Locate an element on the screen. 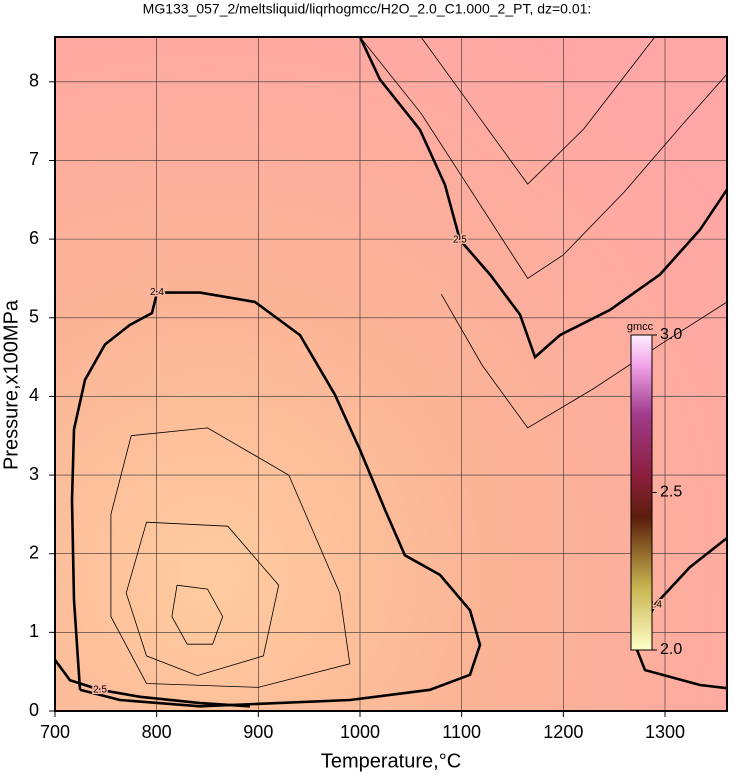 The width and height of the screenshot is (734, 781). y-tick-label: 0 is located at coordinates (34, 710).